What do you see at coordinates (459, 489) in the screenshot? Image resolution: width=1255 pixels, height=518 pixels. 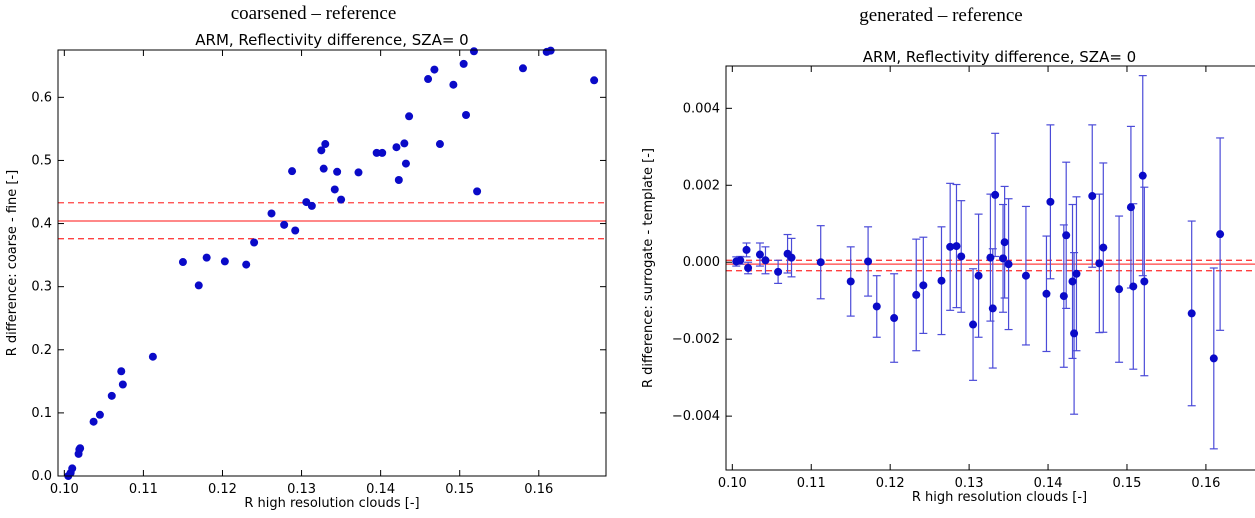 I see `x-tick-label: 0.15` at bounding box center [459, 489].